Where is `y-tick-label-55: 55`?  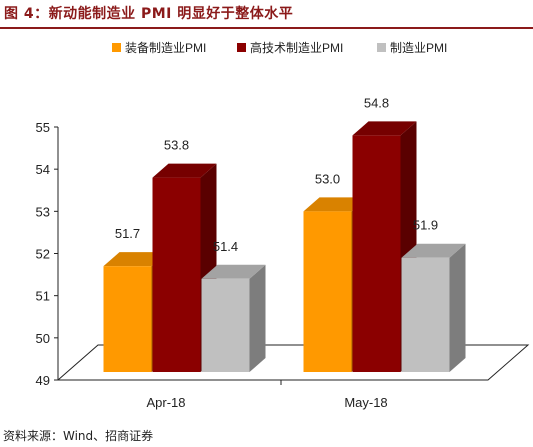
y-tick-label-55: 55 is located at coordinates (43, 127).